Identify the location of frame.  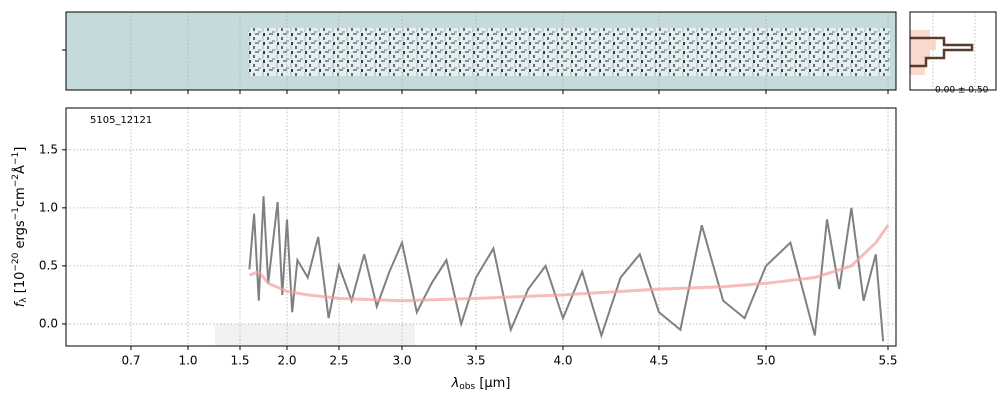
(953, 51).